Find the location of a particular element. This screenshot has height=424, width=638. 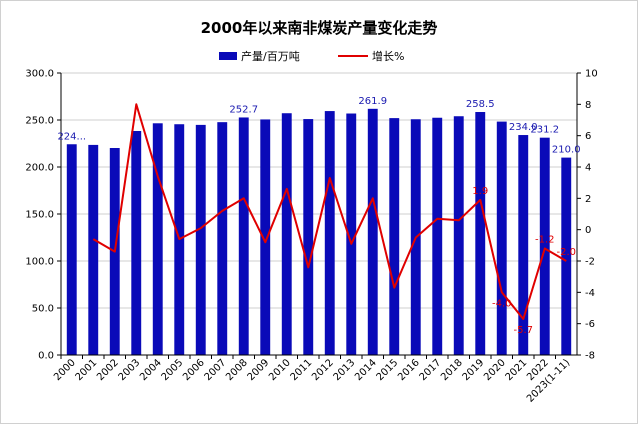

bar-2019 is located at coordinates (480, 233).